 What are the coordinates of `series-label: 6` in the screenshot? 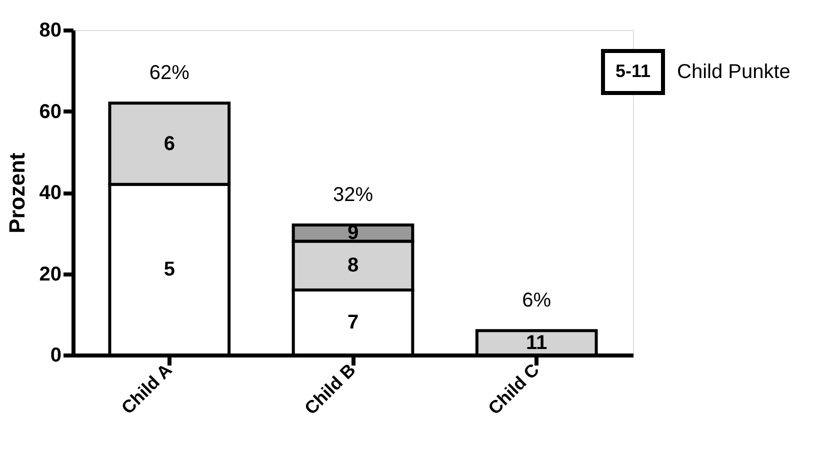 It's located at (169, 143).